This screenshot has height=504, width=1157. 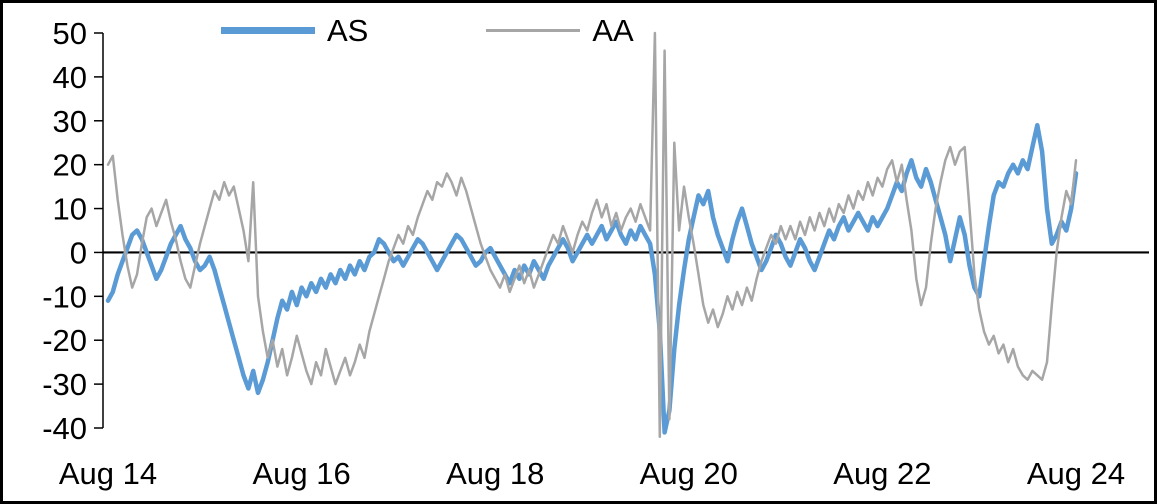 I want to click on legend-item-as: AS, so click(x=294, y=30).